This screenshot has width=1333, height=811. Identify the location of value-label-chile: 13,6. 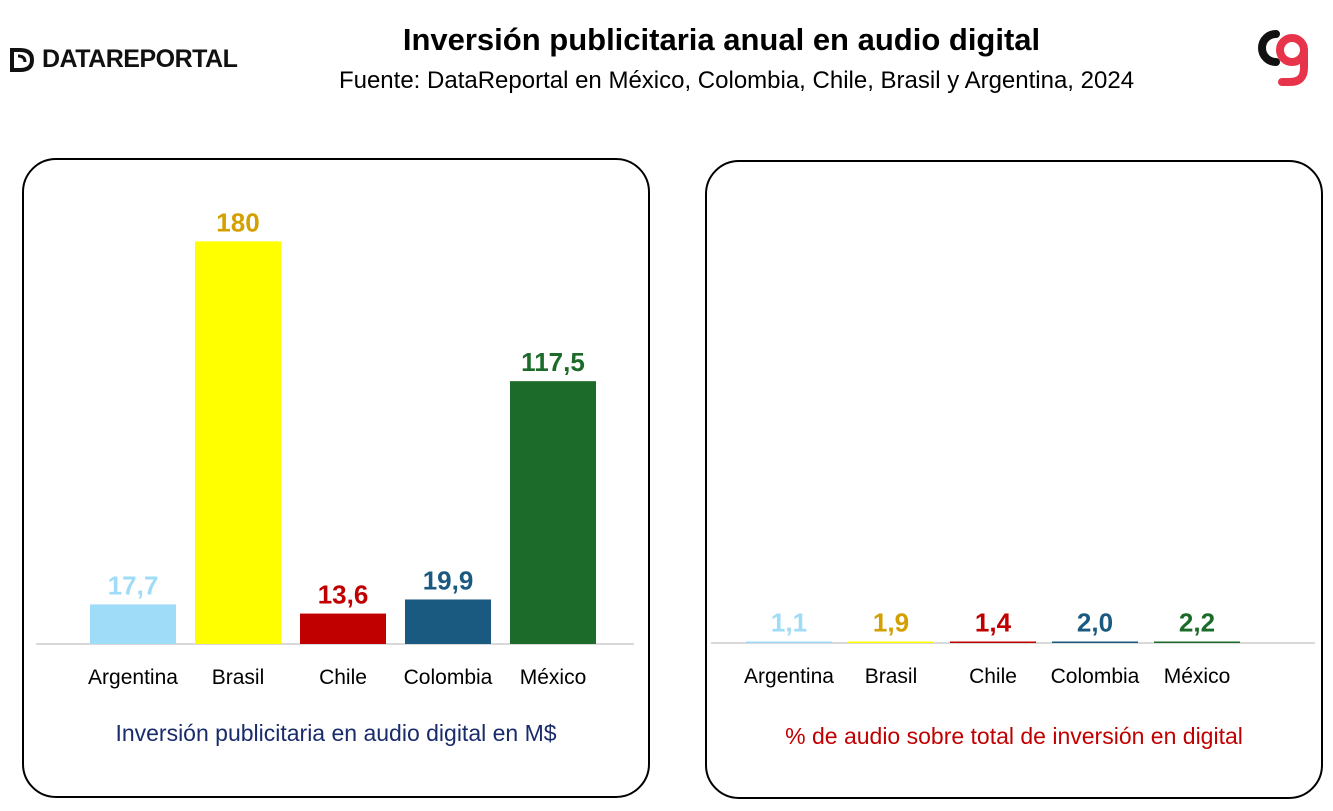
(343, 595).